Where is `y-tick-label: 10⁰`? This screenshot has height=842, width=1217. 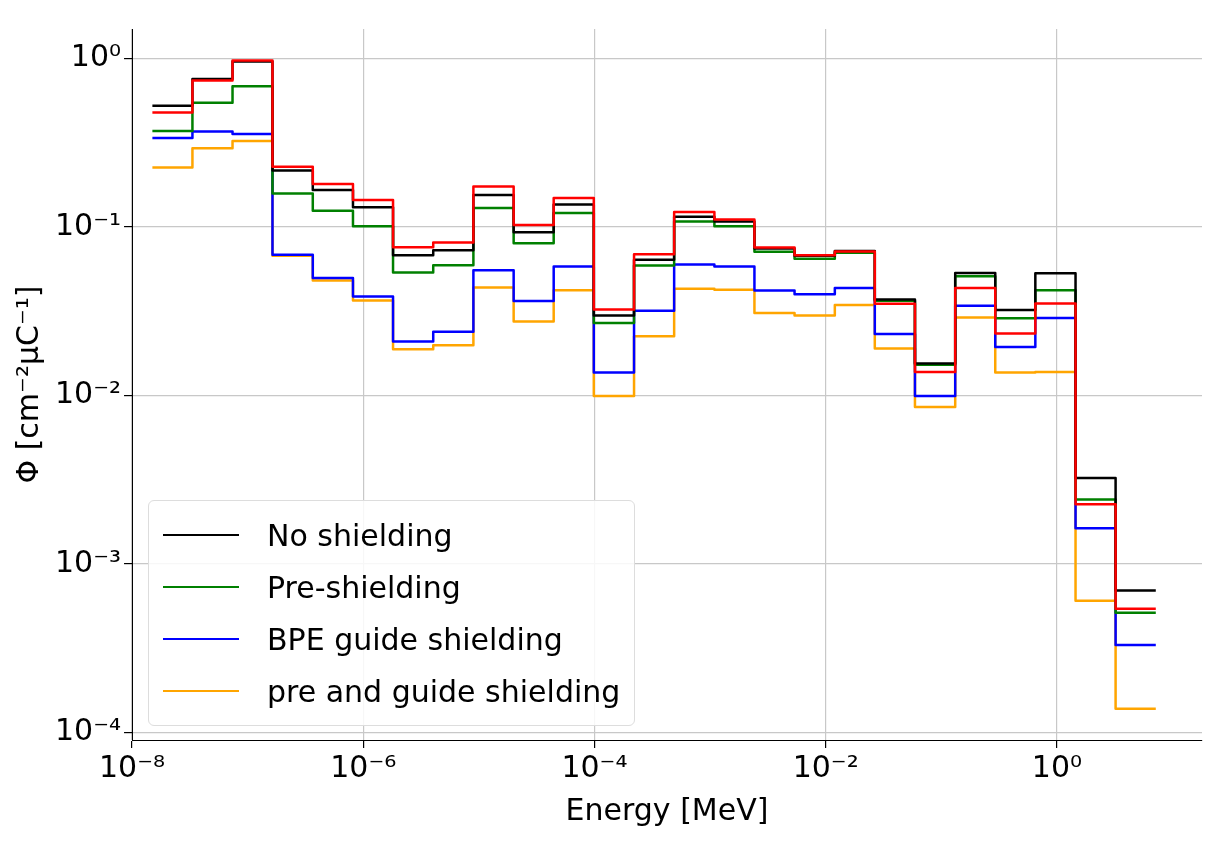 y-tick-label: 10⁰ is located at coordinates (96, 56).